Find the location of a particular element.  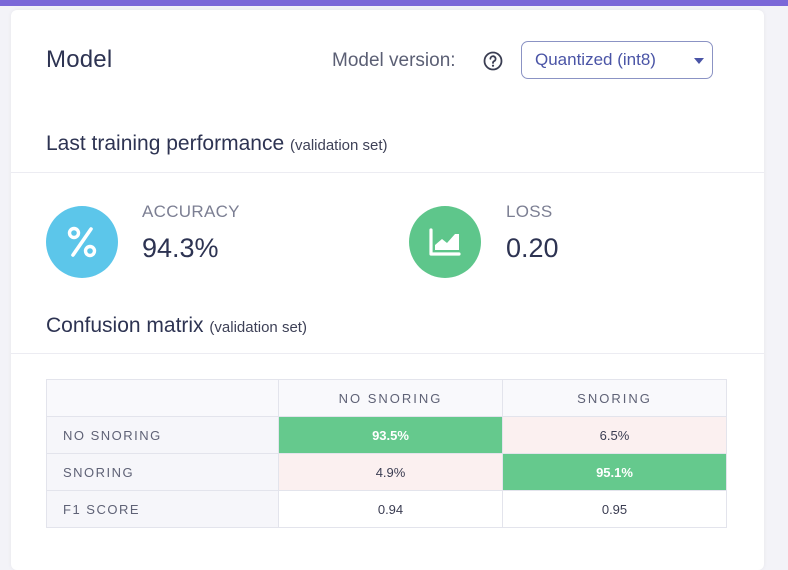

f1-score-cell: 0.94 is located at coordinates (390, 509).